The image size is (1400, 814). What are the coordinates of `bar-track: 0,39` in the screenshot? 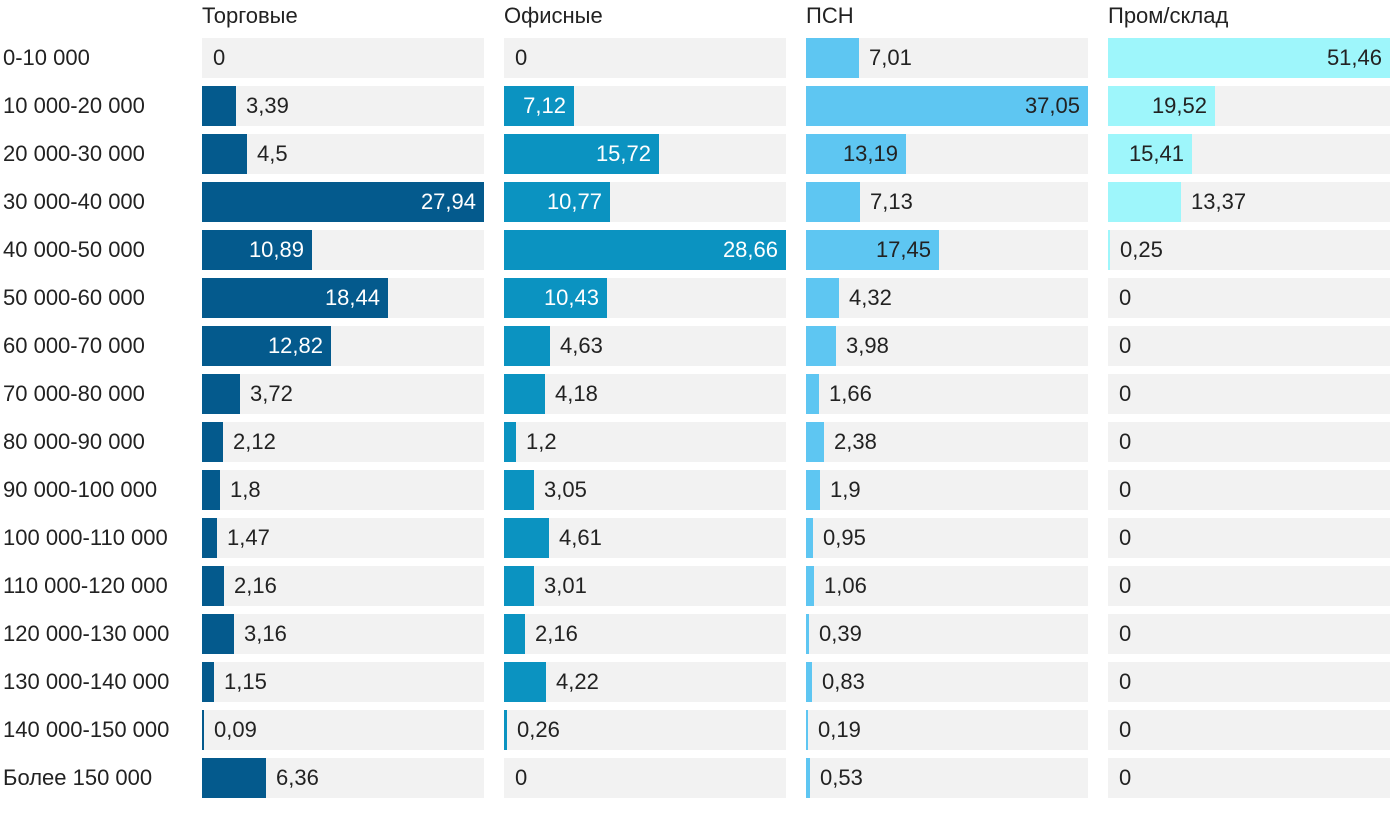 It's located at (947, 634).